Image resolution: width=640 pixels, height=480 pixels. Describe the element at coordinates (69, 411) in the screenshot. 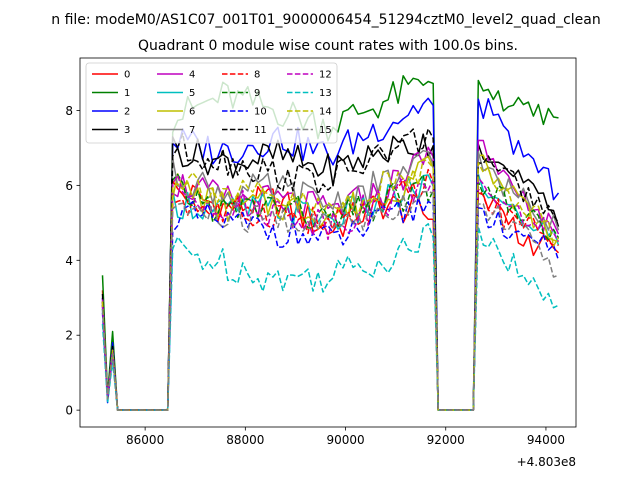

I see `y-tick-label: 0` at that location.